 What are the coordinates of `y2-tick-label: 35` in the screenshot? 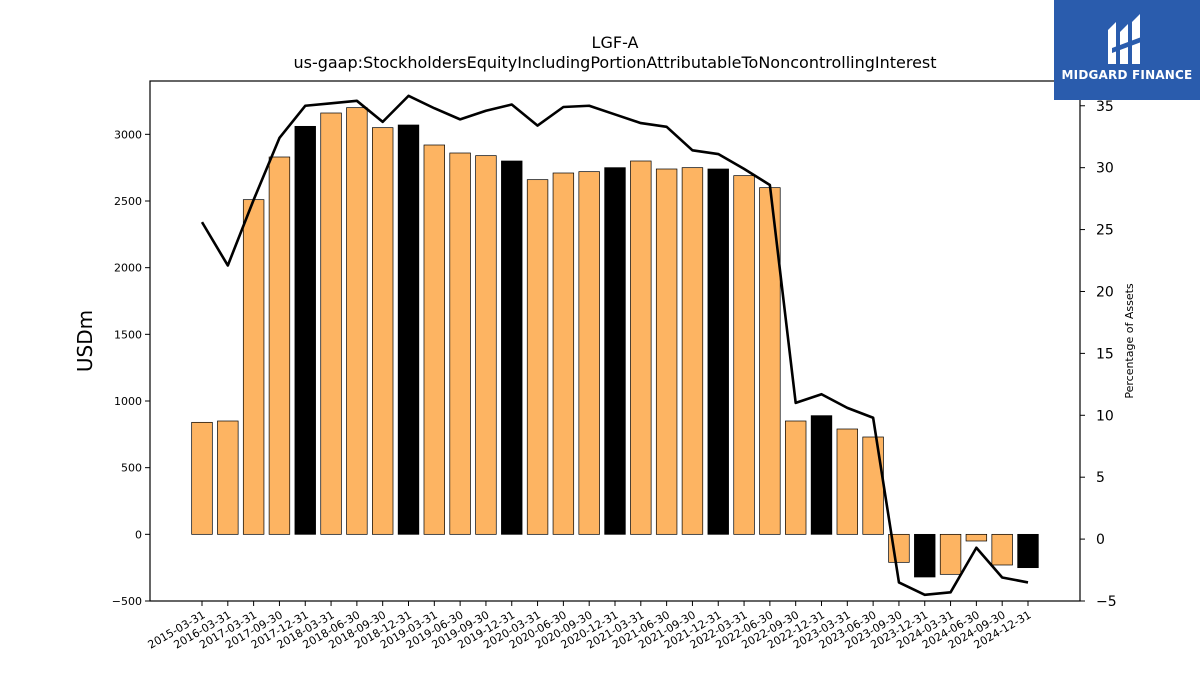 It's located at (1105, 107).